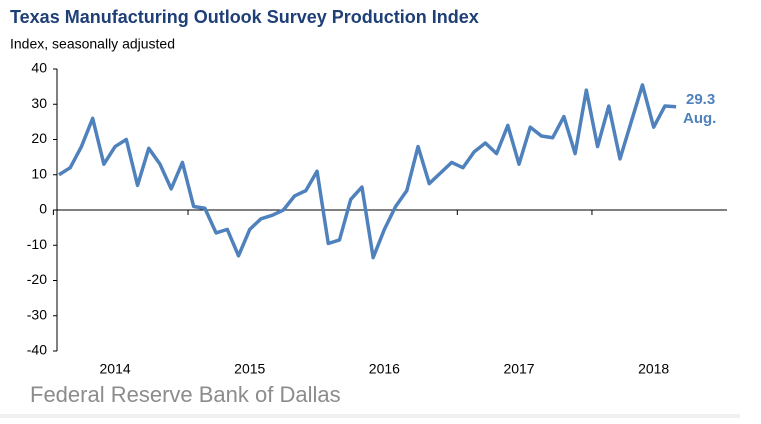 This screenshot has width=761, height=424. Describe the element at coordinates (653, 369) in the screenshot. I see `x-tick-label: 2018` at that location.